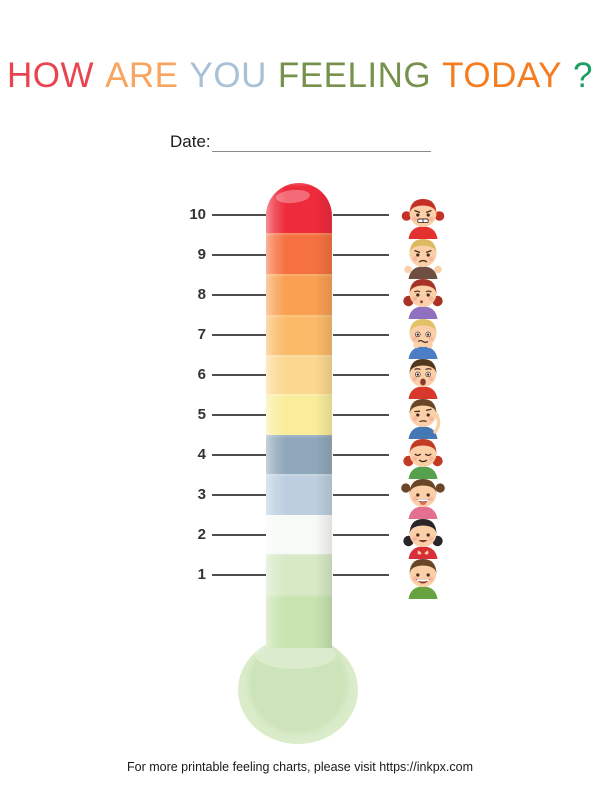  What do you see at coordinates (190, 141) in the screenshot?
I see `date-label: Date:` at bounding box center [190, 141].